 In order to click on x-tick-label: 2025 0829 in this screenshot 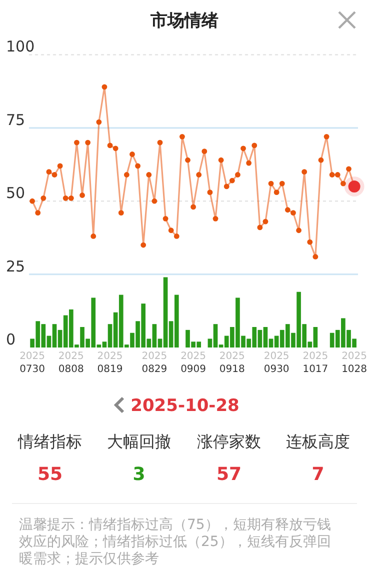, I will do `click(155, 363)`.